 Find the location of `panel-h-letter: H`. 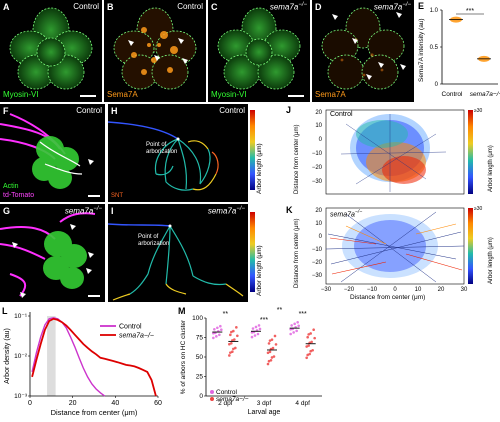

panel-h-letter: H is located at coordinates (114, 111).